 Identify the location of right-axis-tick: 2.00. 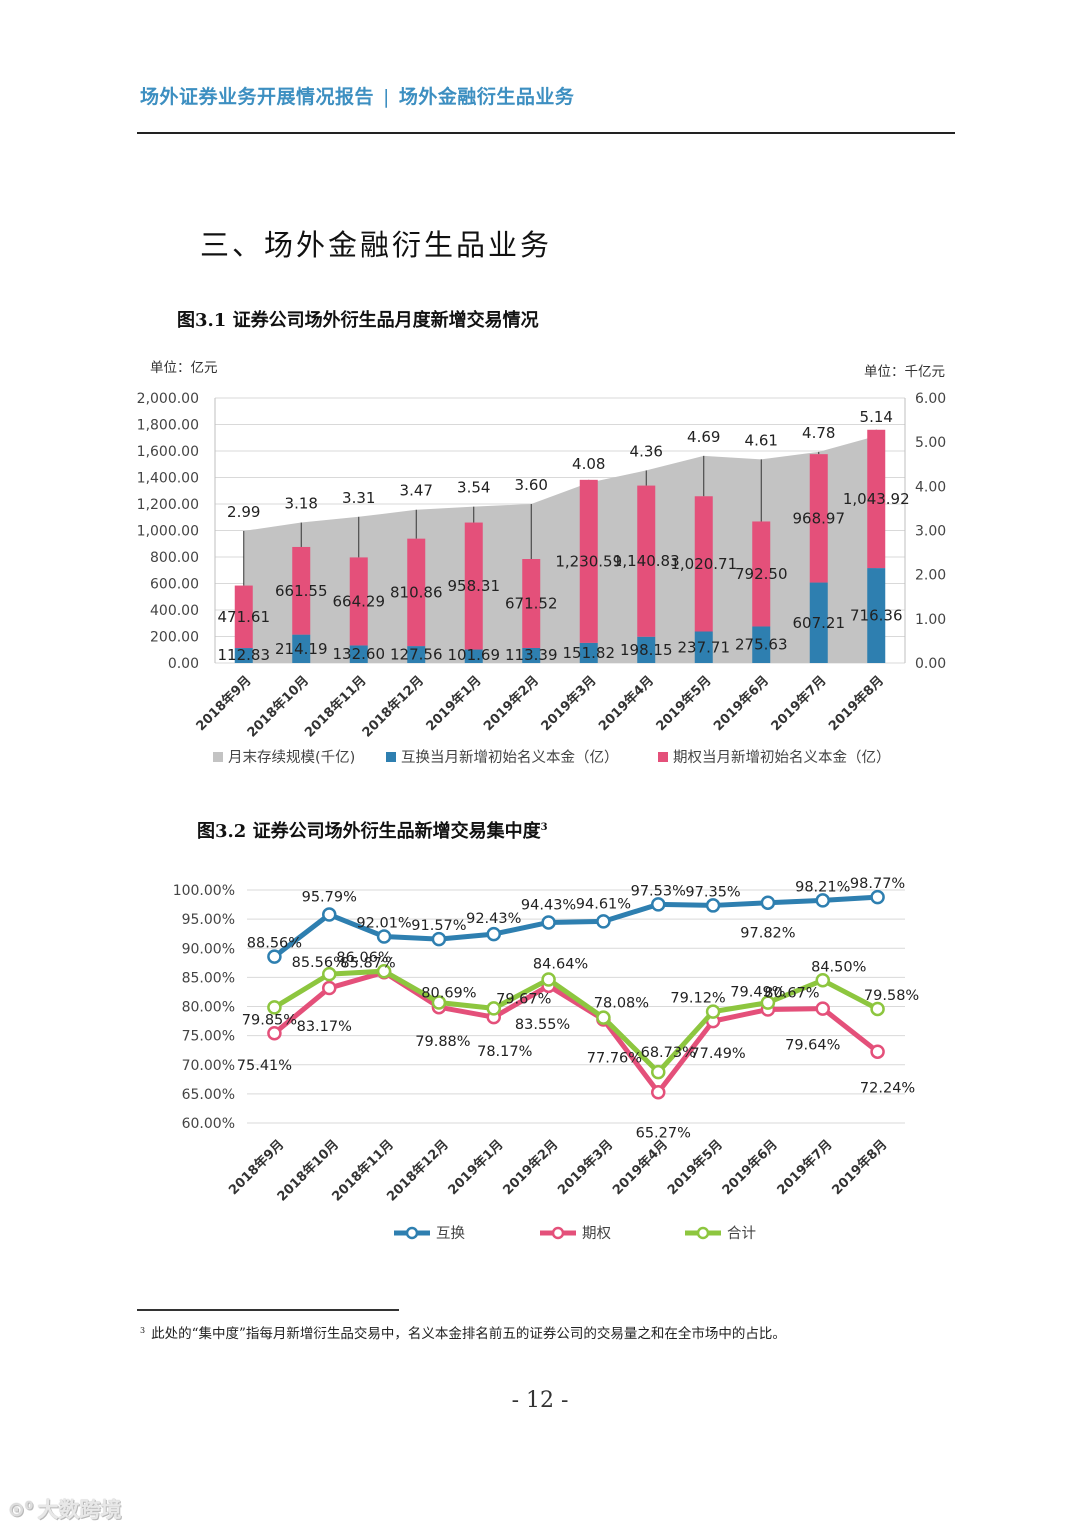
(930, 576).